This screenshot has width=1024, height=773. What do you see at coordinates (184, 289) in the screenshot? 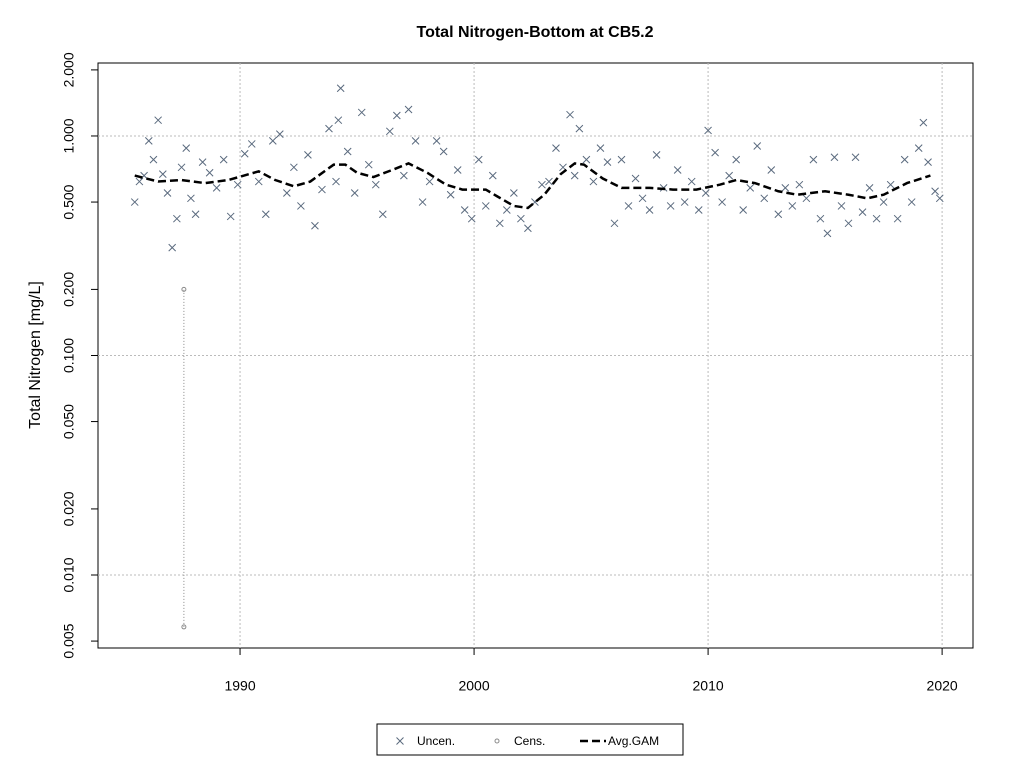
I see `censored-high` at bounding box center [184, 289].